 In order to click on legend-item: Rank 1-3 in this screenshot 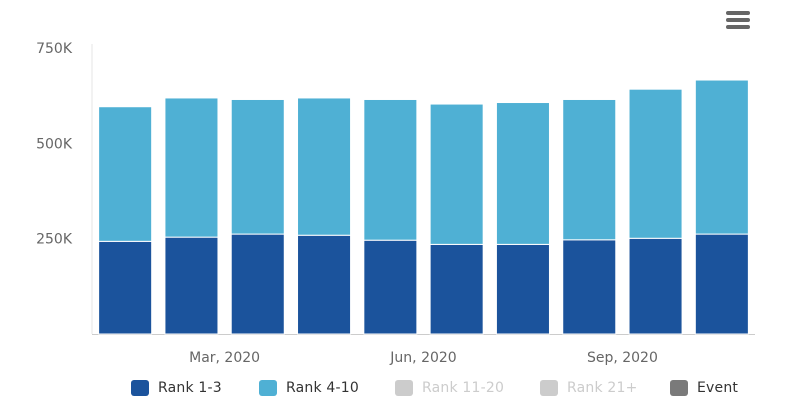, I will do `click(176, 388)`.